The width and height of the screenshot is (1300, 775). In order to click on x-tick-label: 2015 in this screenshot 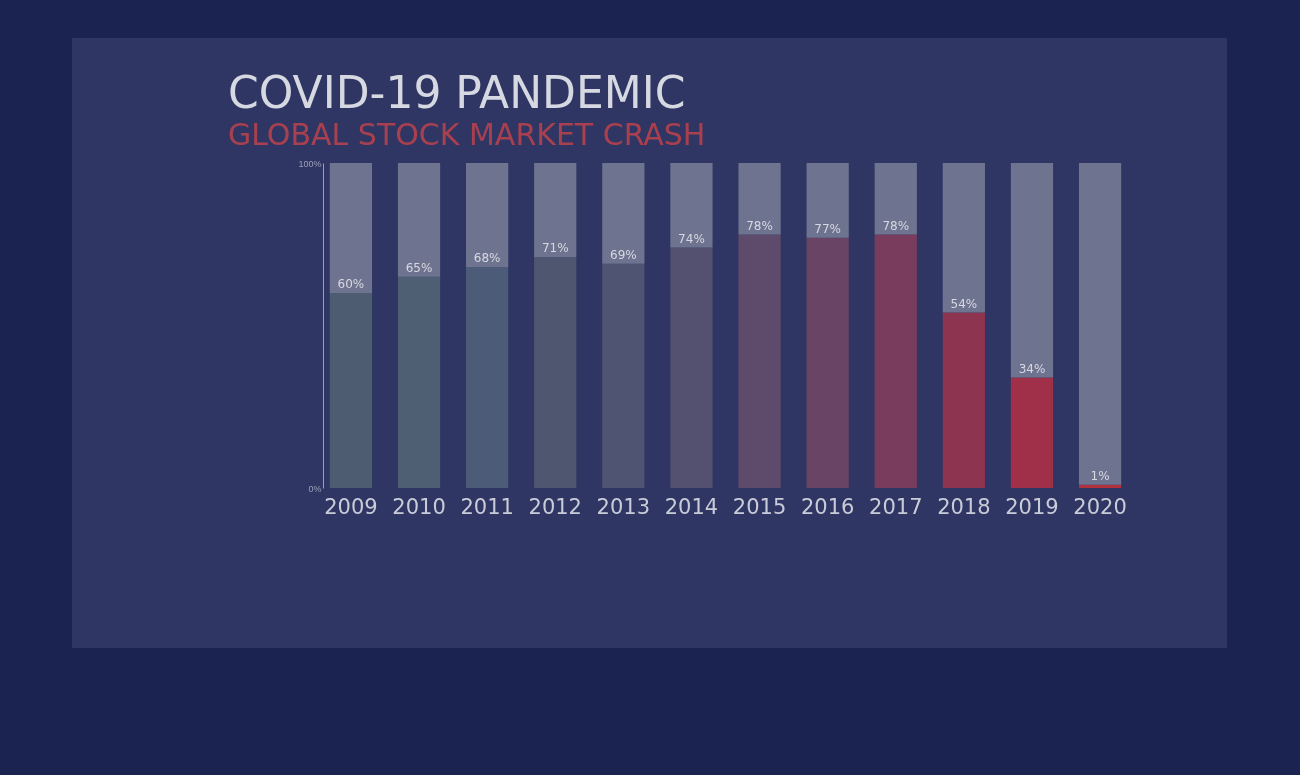, I will do `click(759, 506)`.